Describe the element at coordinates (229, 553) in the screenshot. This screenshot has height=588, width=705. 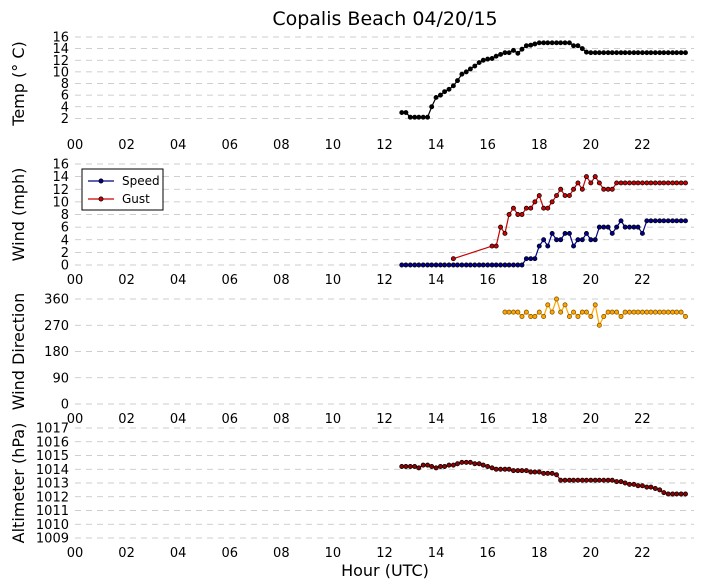
I see `x-tick-label: 06` at that location.